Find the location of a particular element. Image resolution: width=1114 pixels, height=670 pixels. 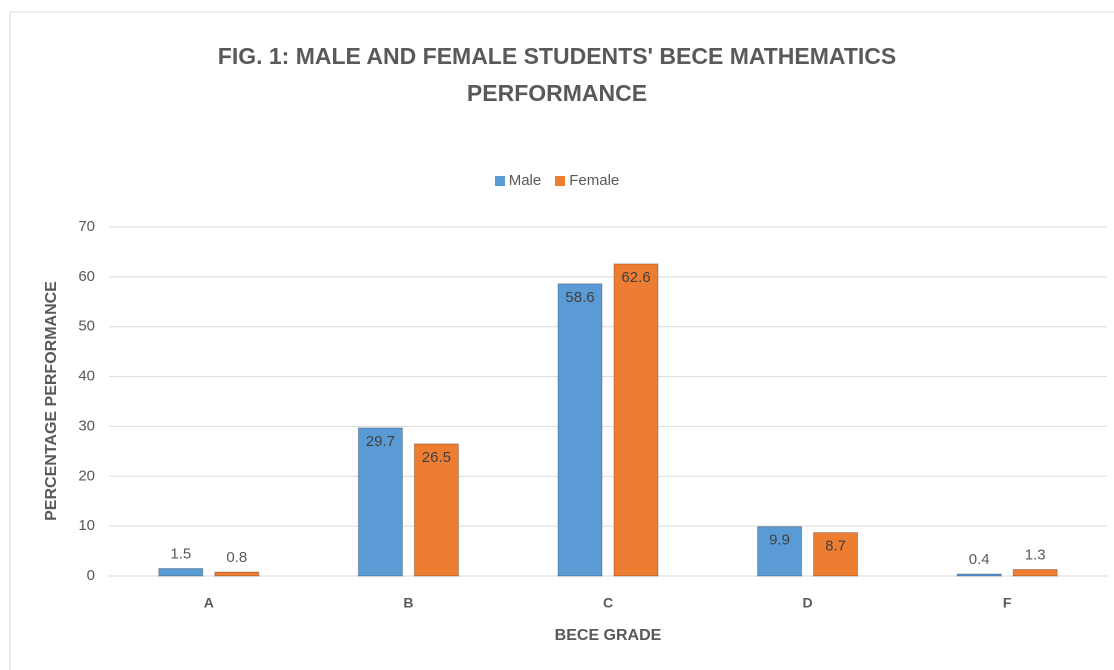

legend-label: Male is located at coordinates (525, 180).